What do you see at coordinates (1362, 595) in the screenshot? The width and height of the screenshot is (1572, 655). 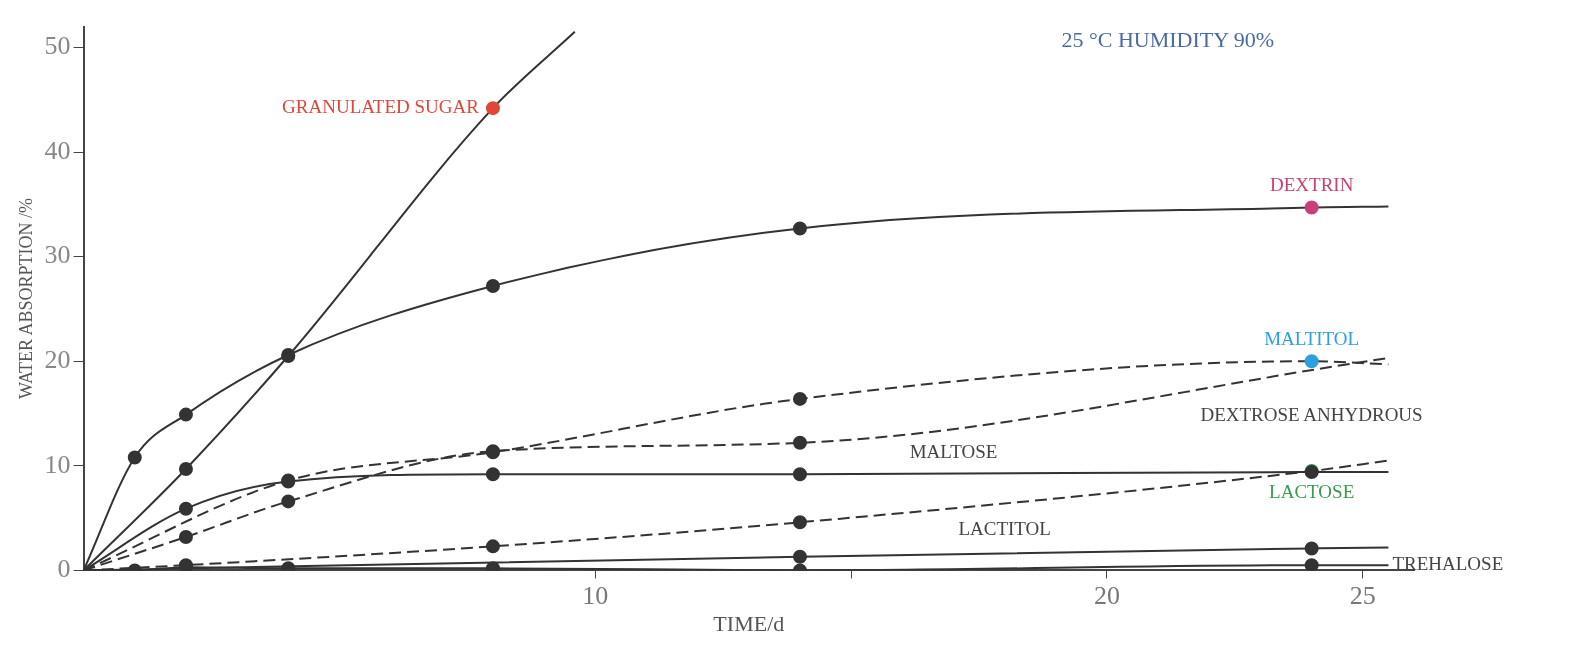 I see `x-tick-label: 25` at bounding box center [1362, 595].